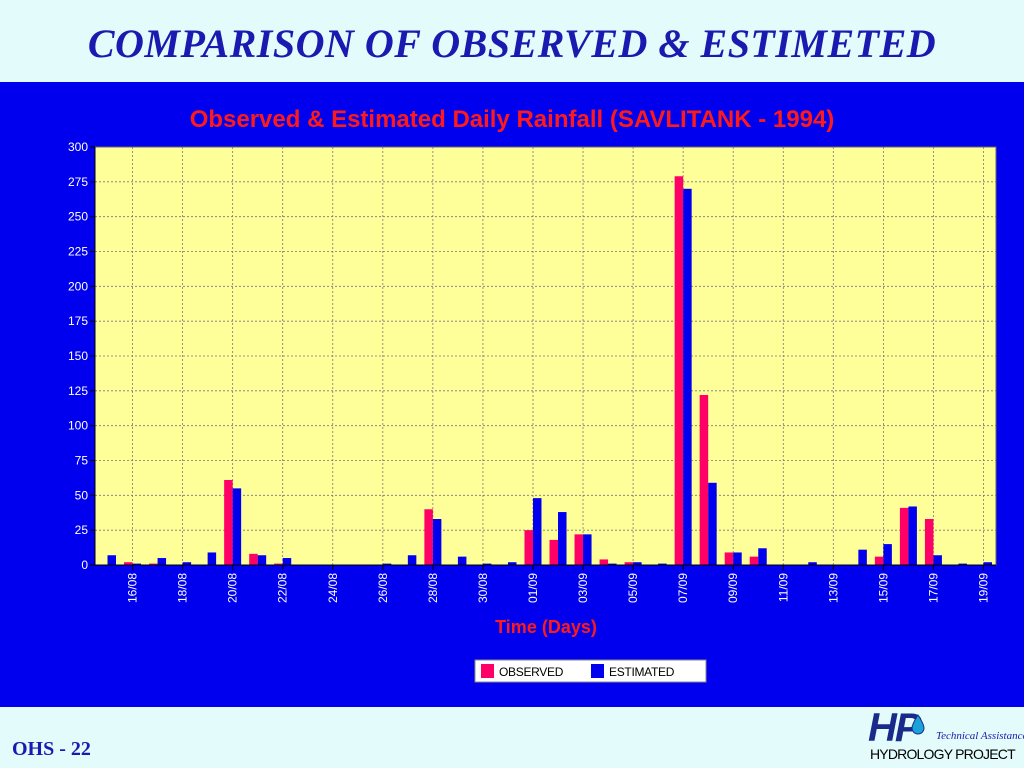 Image resolution: width=1024 pixels, height=768 pixels. What do you see at coordinates (333, 588) in the screenshot?
I see `x-tick-label: 24/08` at bounding box center [333, 588].